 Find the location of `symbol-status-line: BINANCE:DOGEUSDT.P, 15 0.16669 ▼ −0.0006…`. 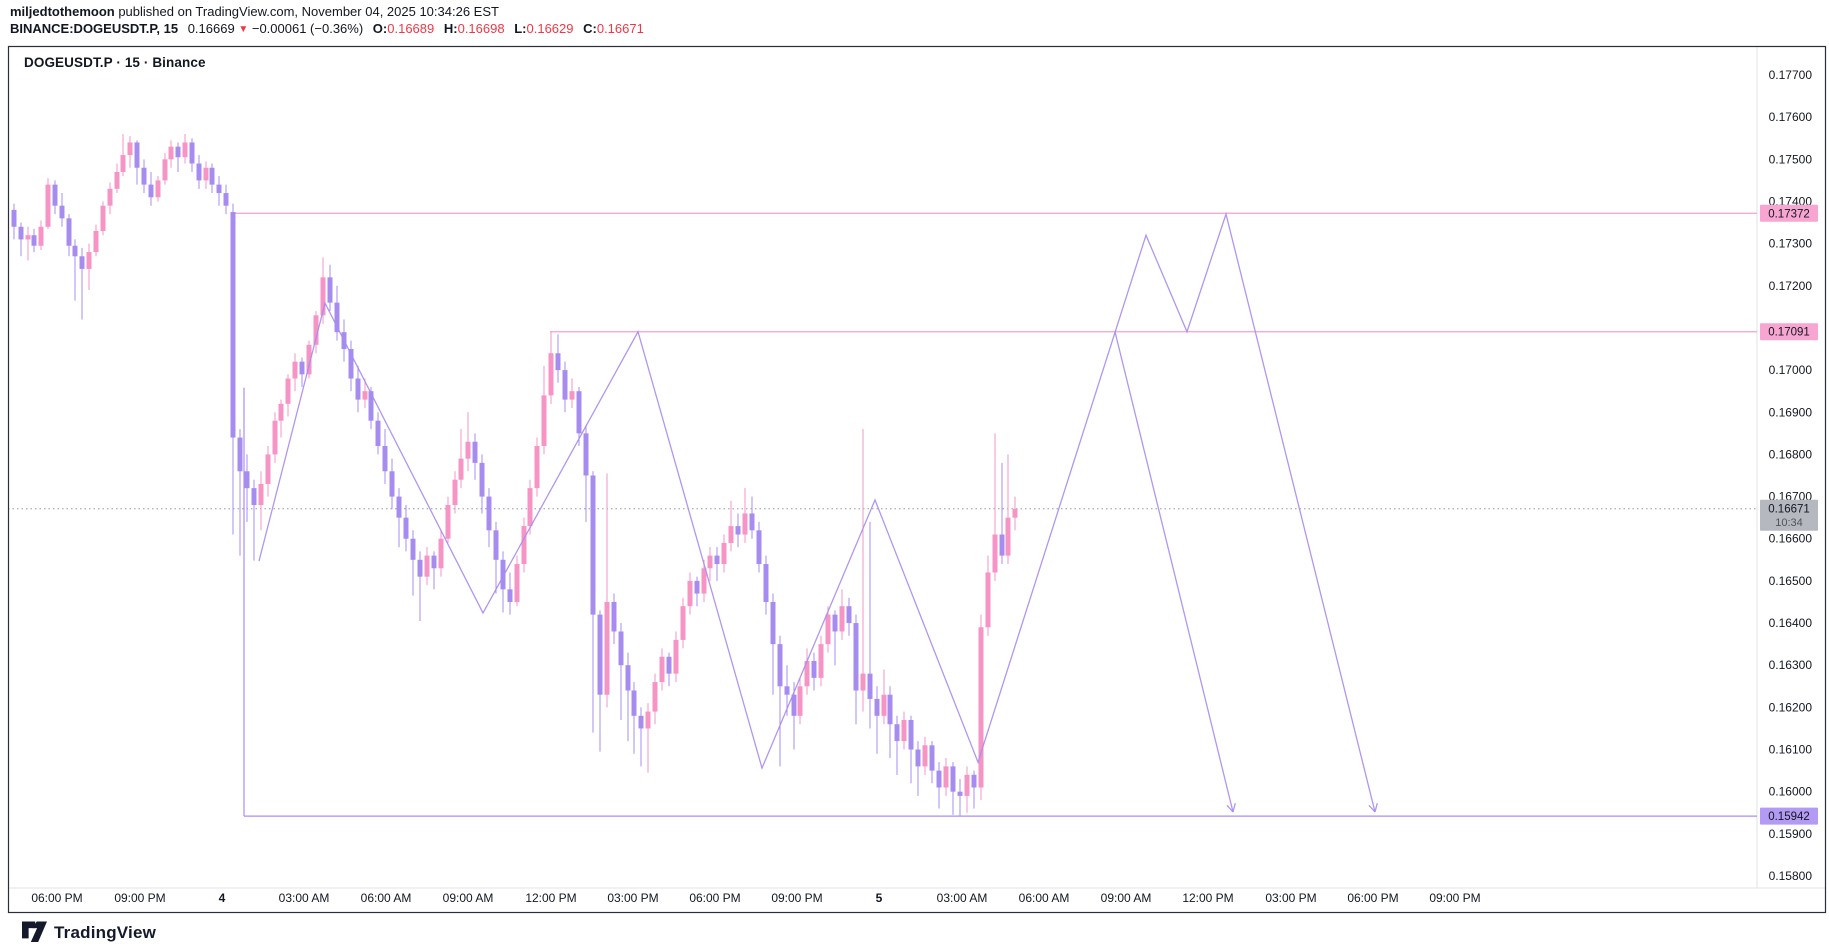

symbol-status-line: BINANCE:DOGEUSDT.P, 15 0.16669 ▼ −0.0006… is located at coordinates (327, 28).